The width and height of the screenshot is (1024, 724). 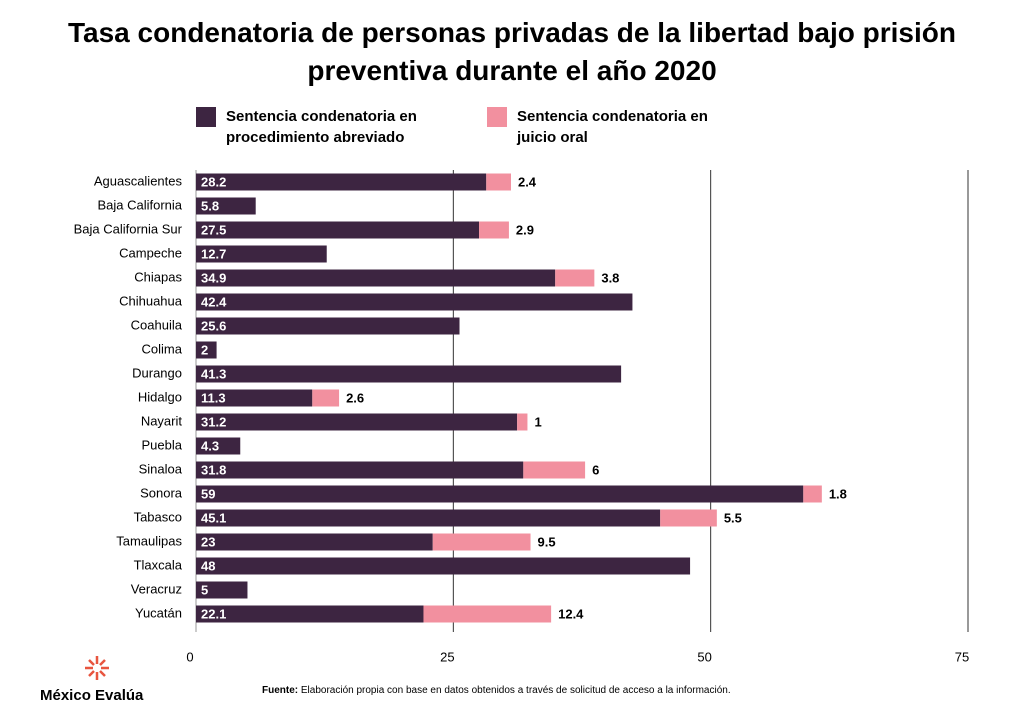 I want to click on value-label: 3.8, so click(x=610, y=277).